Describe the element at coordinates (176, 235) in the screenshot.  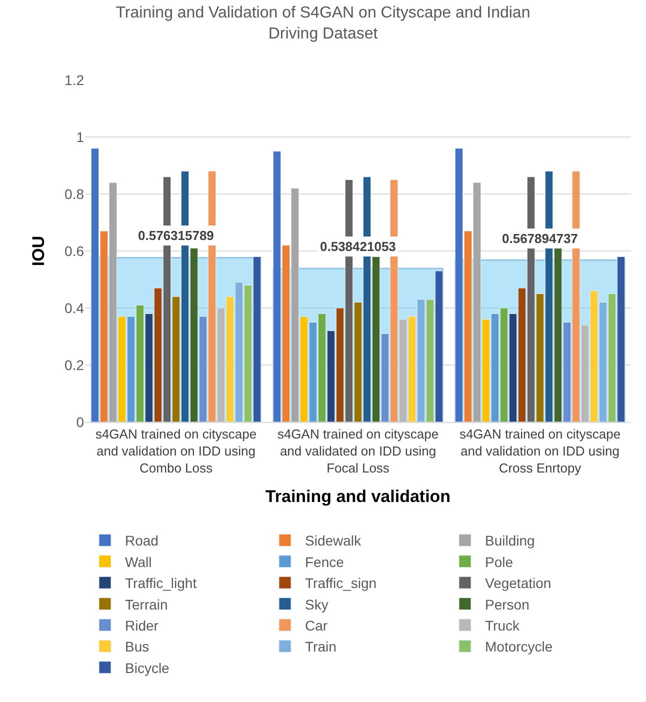
I see `data-label: 0.576315789` at that location.